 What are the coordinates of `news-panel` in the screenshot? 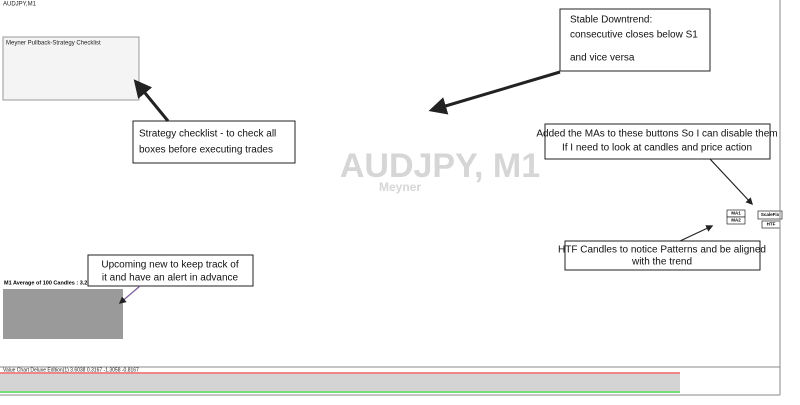 It's located at (63, 314).